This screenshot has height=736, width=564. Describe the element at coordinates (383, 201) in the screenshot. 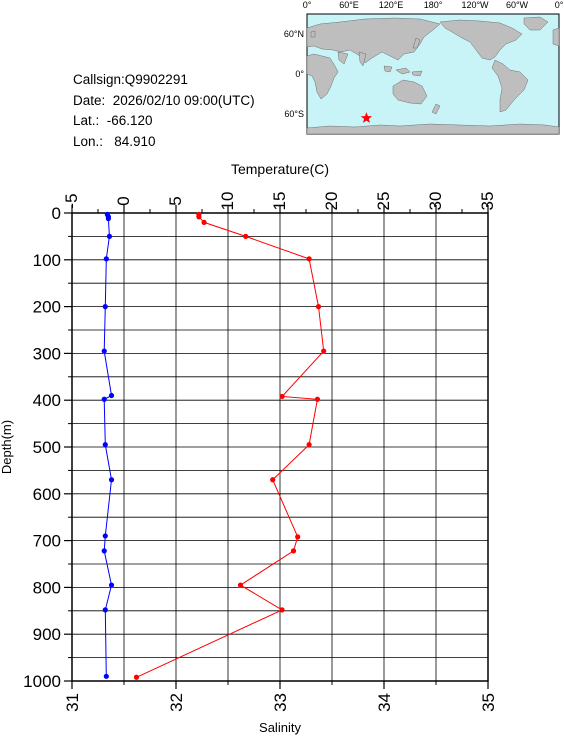

I see `temperature-tick-label: 25` at that location.